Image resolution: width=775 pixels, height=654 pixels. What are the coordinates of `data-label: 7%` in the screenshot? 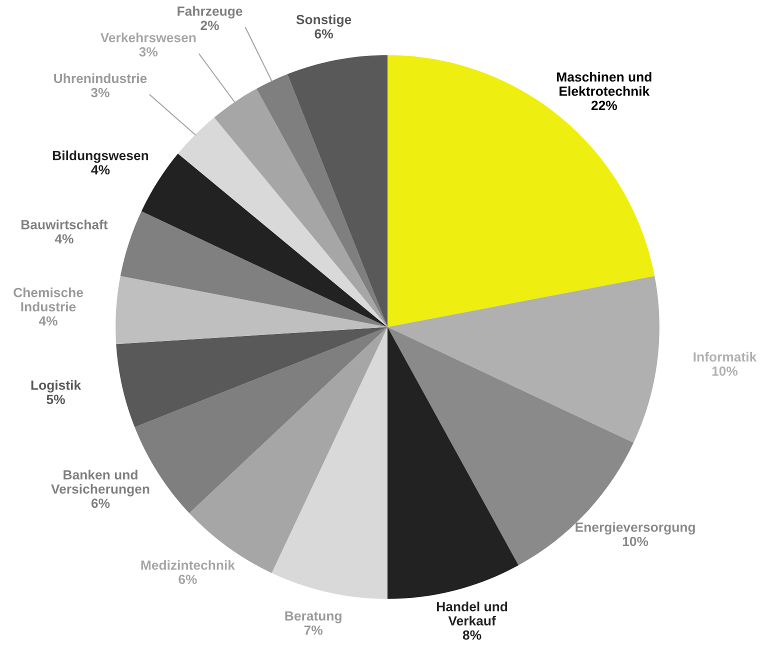 It's located at (313, 630).